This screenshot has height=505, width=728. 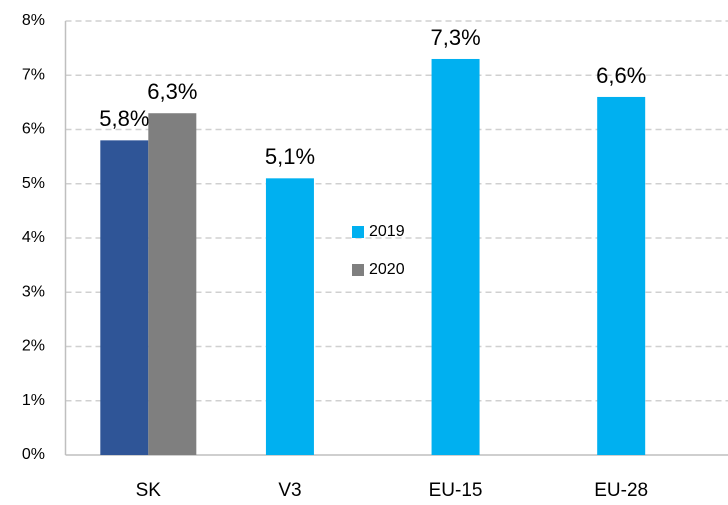 I want to click on y-tick-label: 2%, so click(x=33, y=346).